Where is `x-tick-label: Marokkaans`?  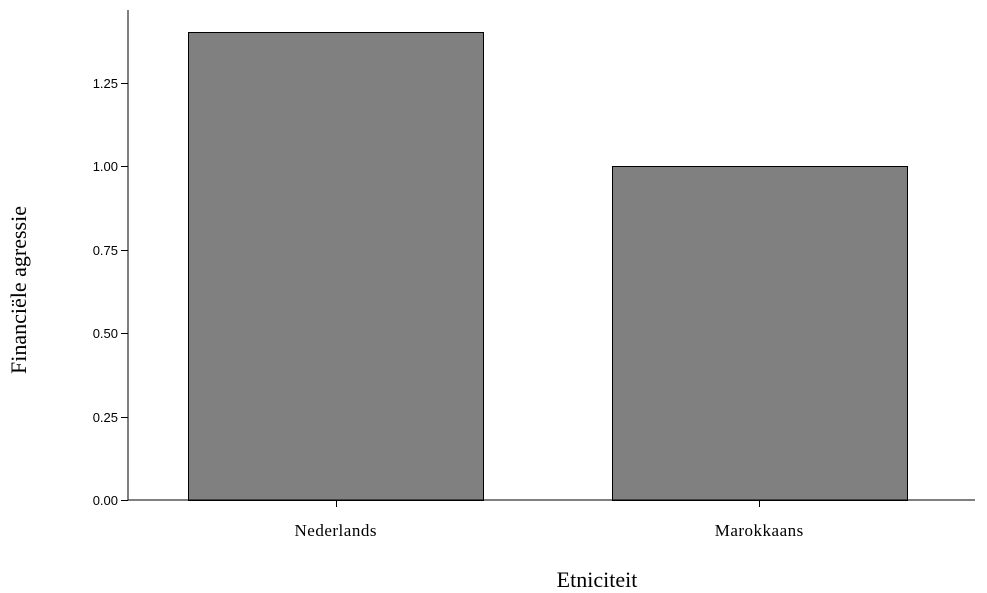
x-tick-label: Marokkaans is located at coordinates (759, 530).